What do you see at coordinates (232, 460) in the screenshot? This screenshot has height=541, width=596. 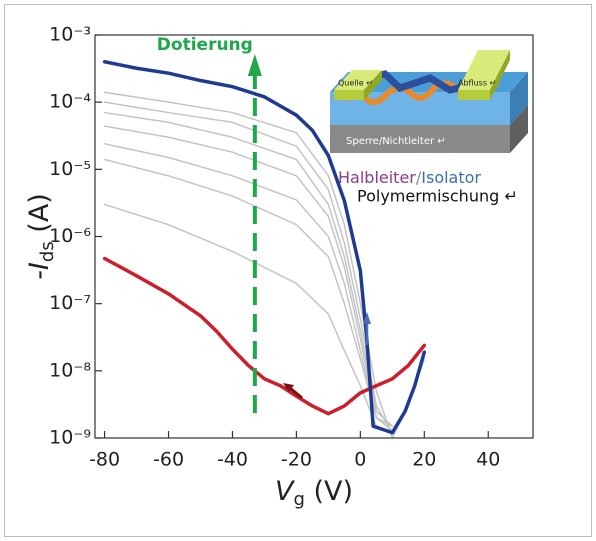 I see `x-tick-label: -40` at bounding box center [232, 460].